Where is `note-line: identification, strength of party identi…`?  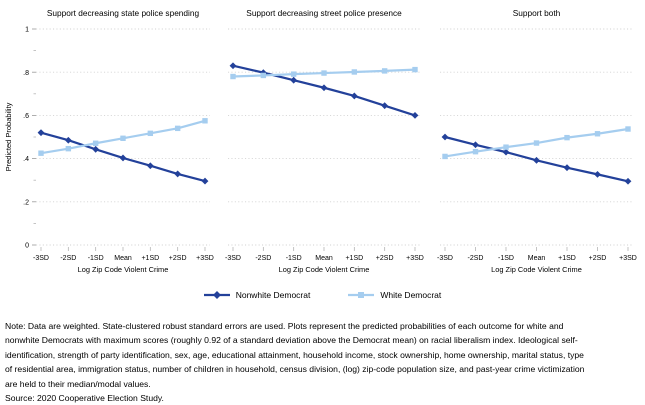 note-line: identification, strength of party identi… is located at coordinates (294, 354).